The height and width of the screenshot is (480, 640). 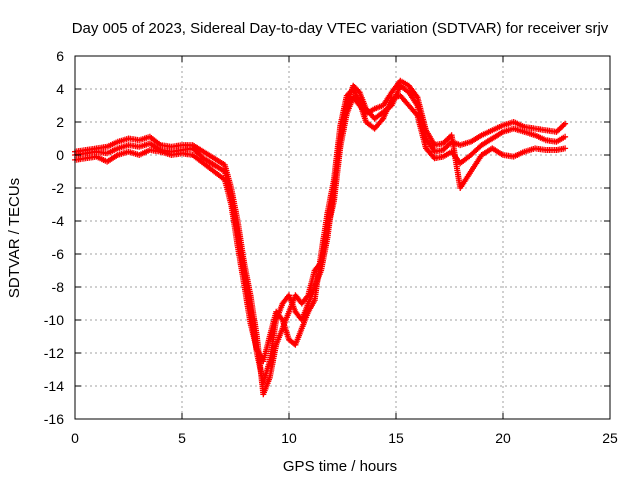 What do you see at coordinates (503, 438) in the screenshot?
I see `x-tick-label: 20` at bounding box center [503, 438].